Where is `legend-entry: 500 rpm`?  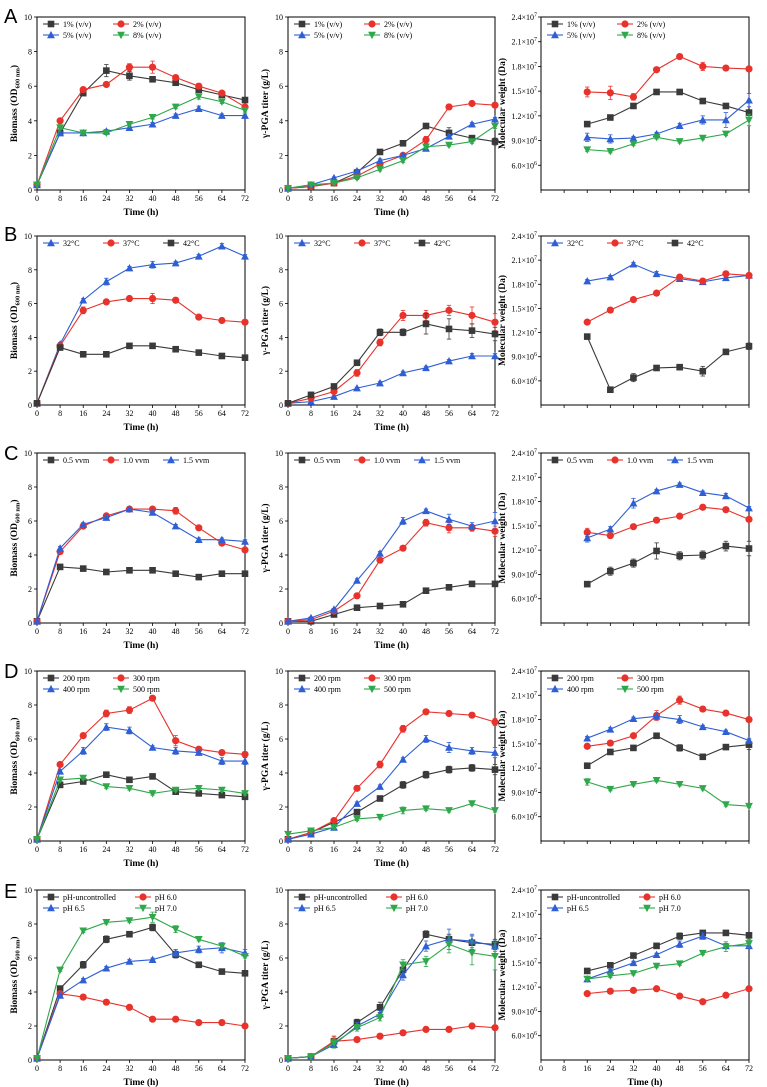
legend-entry: 500 rpm is located at coordinates (398, 689).